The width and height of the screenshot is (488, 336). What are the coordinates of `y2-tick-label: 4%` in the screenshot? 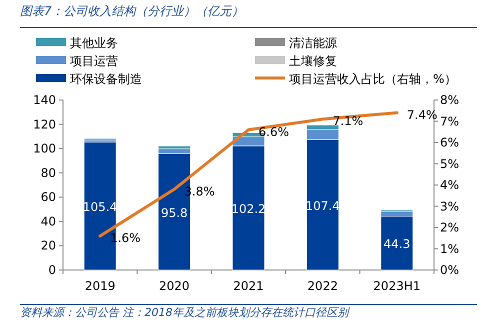 It's located at (450, 185).